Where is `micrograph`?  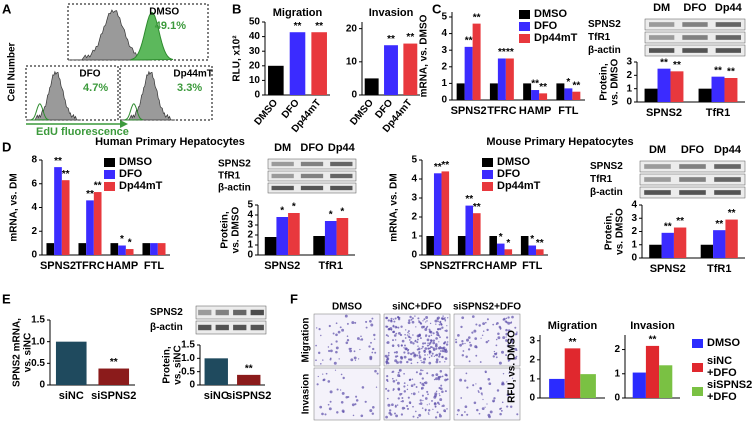
micrograph is located at coordinates (347, 394).